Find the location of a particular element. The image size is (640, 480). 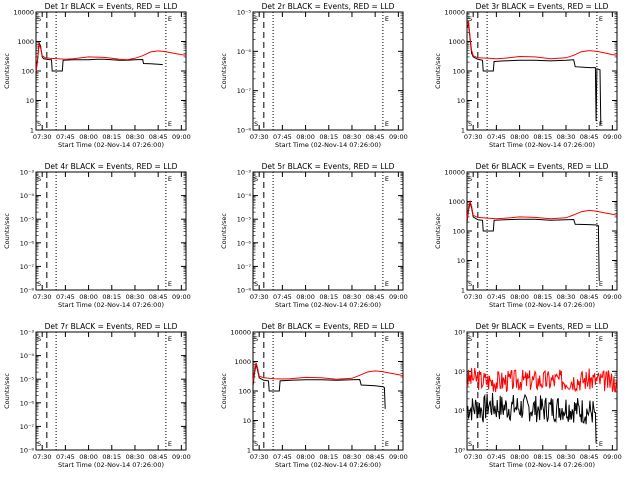

chart-title: Det 2r BLACK = Events, RED = LLD is located at coordinates (328, 6).